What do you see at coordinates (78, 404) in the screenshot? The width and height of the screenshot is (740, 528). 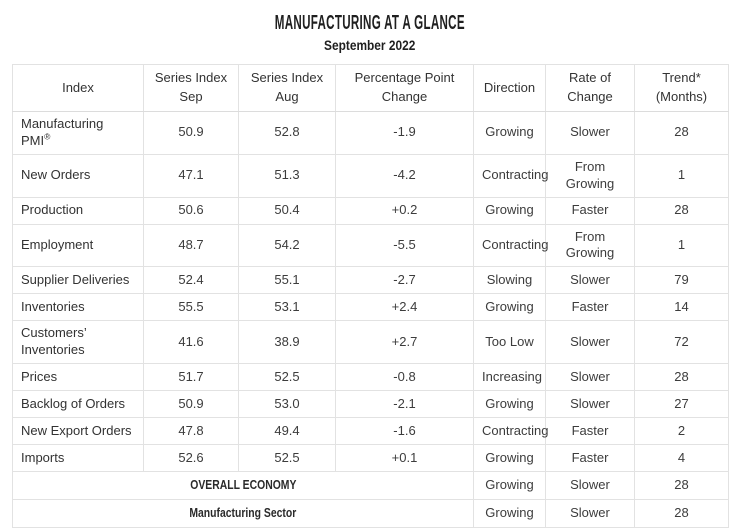 I see `cell-index: Backlog of Orders` at bounding box center [78, 404].